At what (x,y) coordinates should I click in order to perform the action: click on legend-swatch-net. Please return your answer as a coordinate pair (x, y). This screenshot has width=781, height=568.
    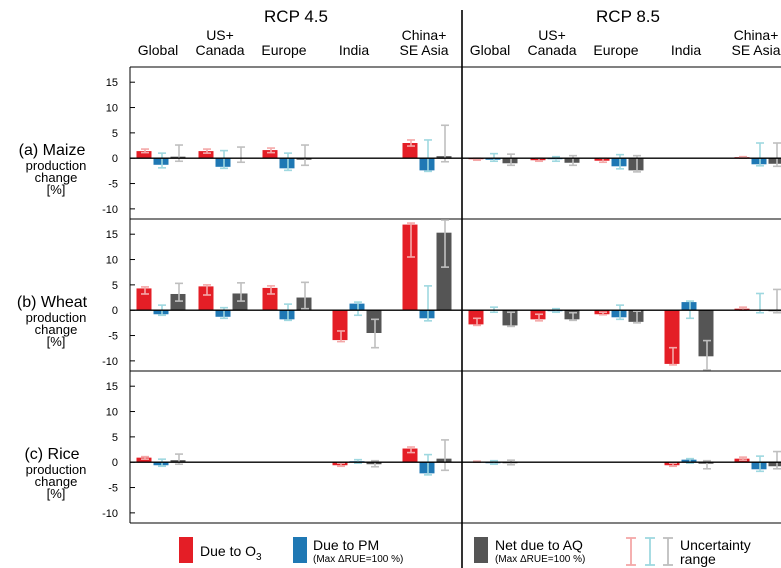
    Looking at the image, I should click on (481, 550).